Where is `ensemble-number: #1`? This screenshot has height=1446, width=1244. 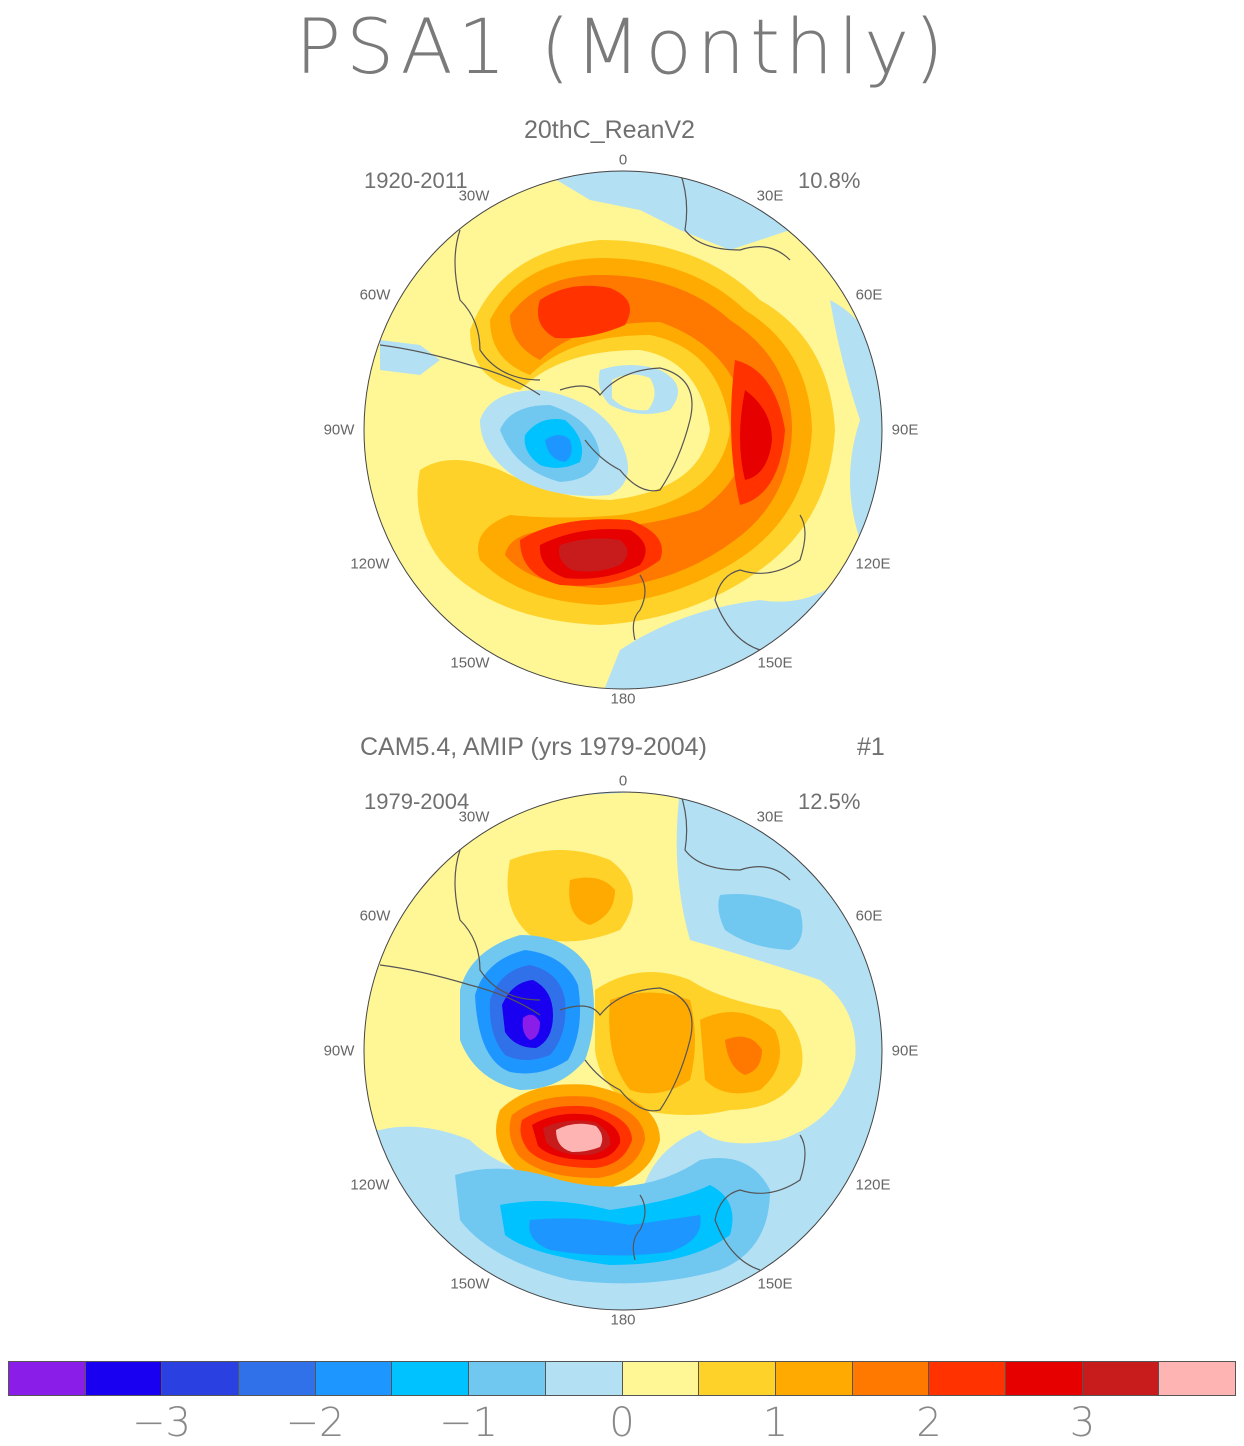
ensemble-number: #1 is located at coordinates (871, 747).